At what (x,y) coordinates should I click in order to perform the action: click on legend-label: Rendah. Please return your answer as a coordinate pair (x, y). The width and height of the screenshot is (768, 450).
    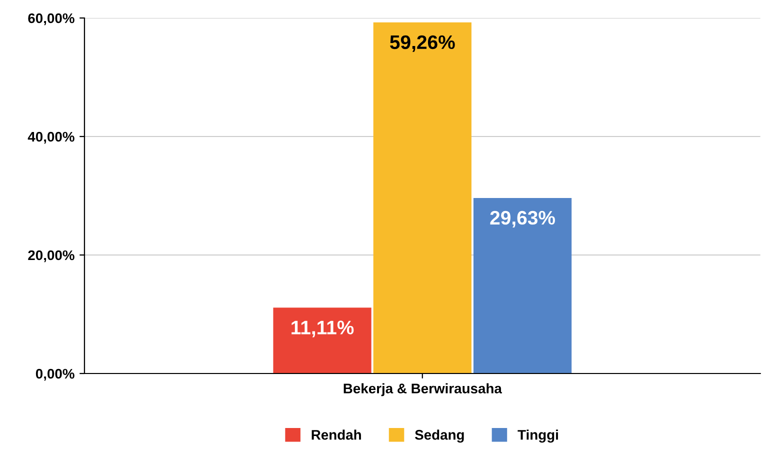
    Looking at the image, I should click on (336, 435).